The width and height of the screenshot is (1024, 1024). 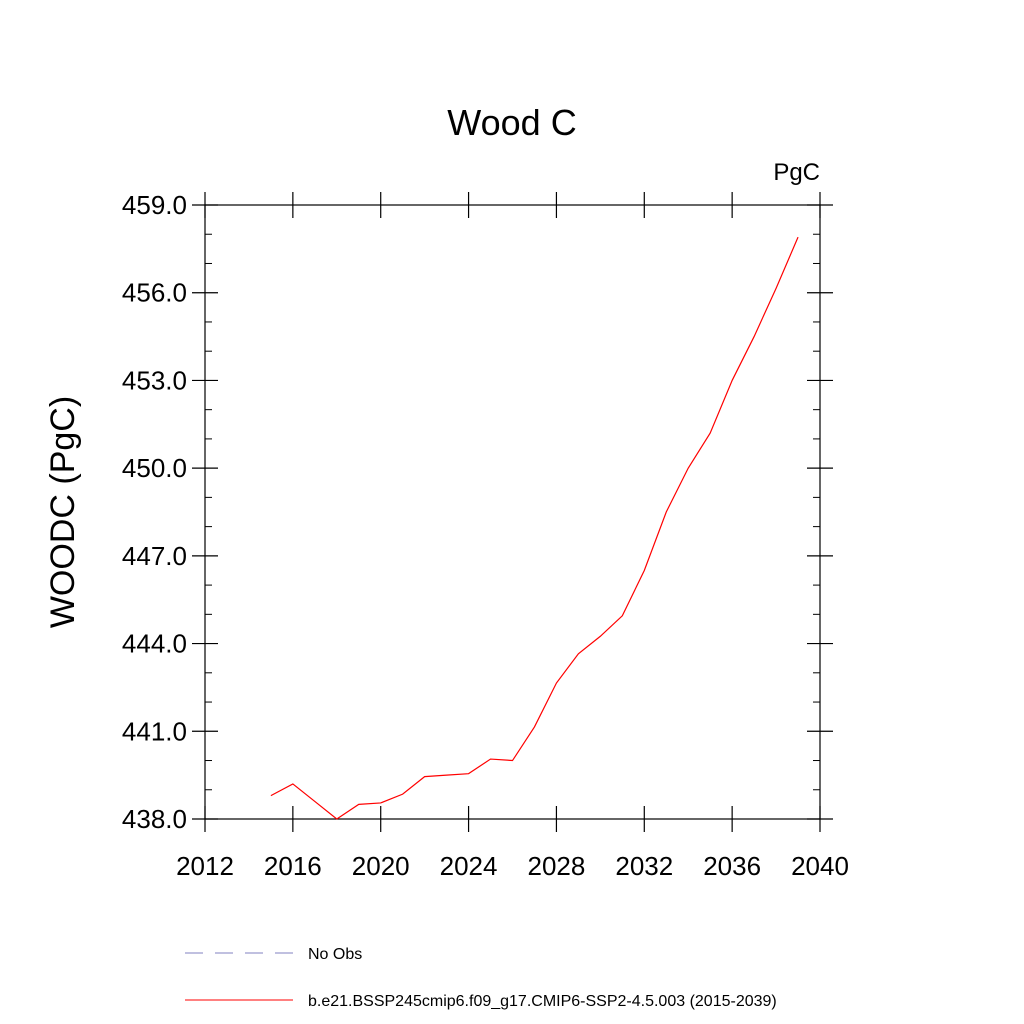 I want to click on legend-label: No Obs, so click(x=335, y=954).